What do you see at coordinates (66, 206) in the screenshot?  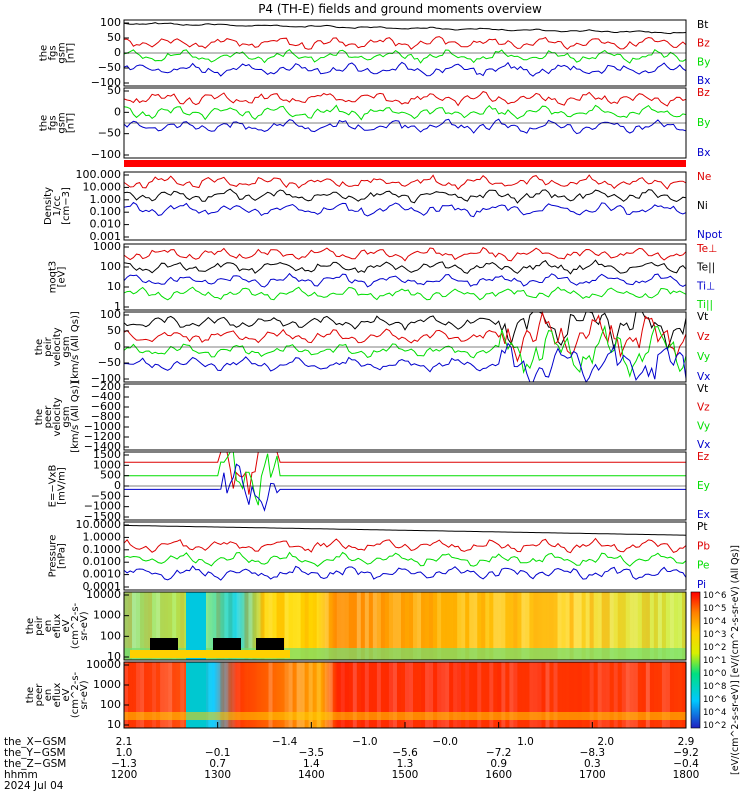 I see `y-axis-label: [cm−3]` at bounding box center [66, 206].